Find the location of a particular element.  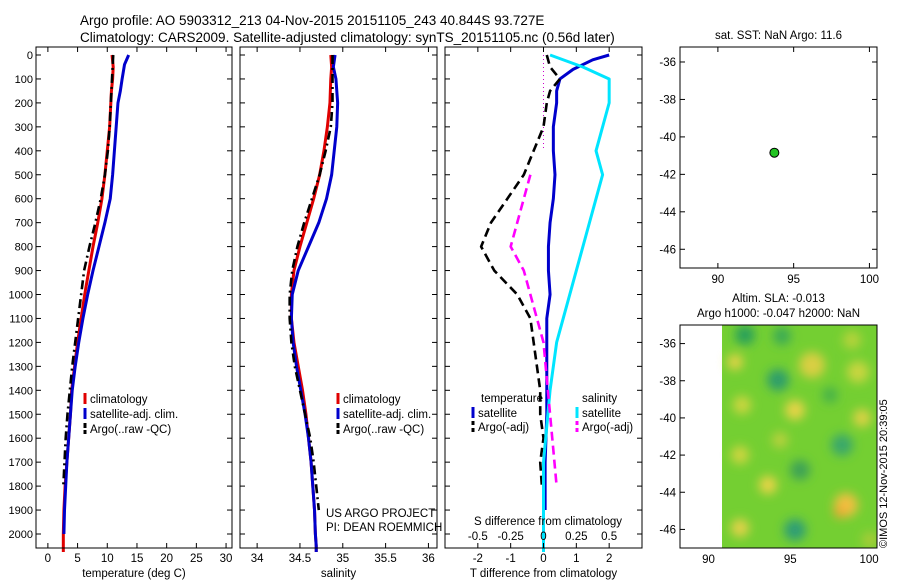

salinity-x-tick-label: 34.5 is located at coordinates (300, 559).